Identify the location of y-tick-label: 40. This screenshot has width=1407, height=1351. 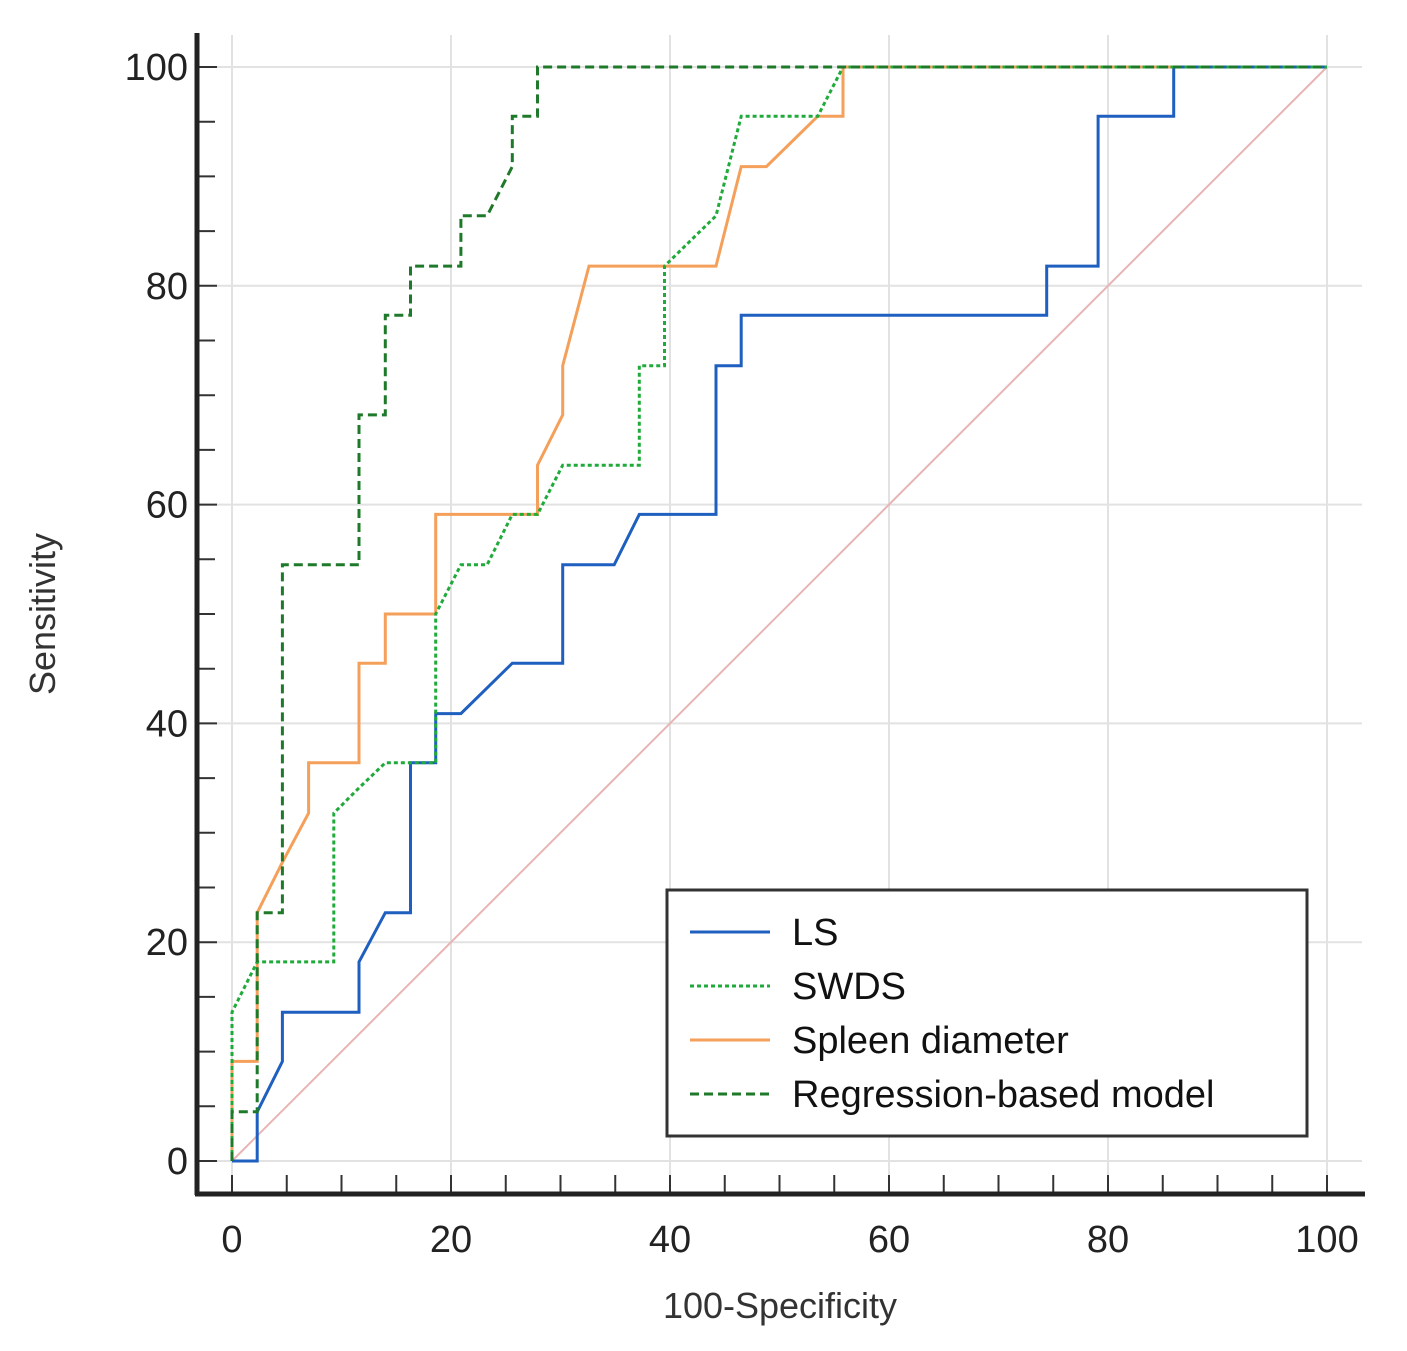
(167, 724).